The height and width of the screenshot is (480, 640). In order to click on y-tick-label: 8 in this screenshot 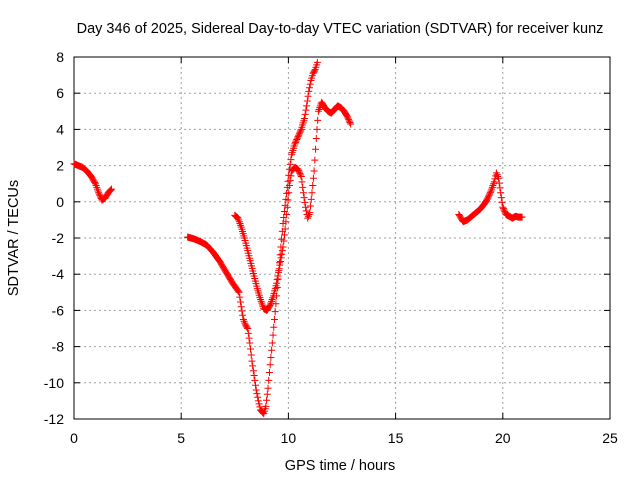, I will do `click(60, 57)`.